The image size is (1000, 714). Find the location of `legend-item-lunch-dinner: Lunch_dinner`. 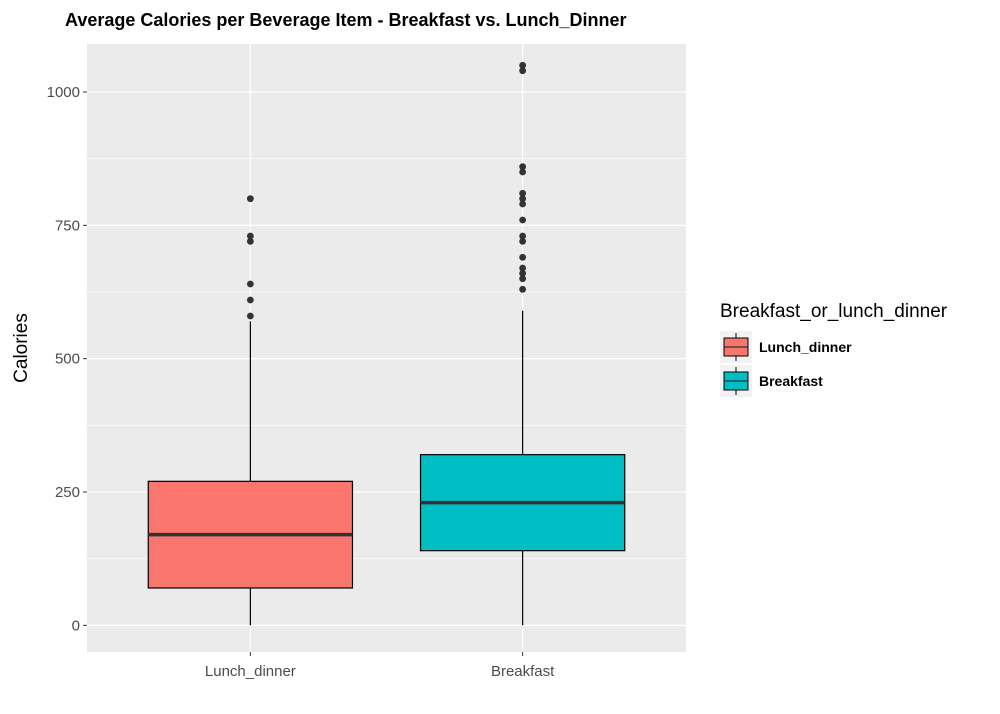

legend-item-lunch-dinner: Lunch_dinner is located at coordinates (786, 347).